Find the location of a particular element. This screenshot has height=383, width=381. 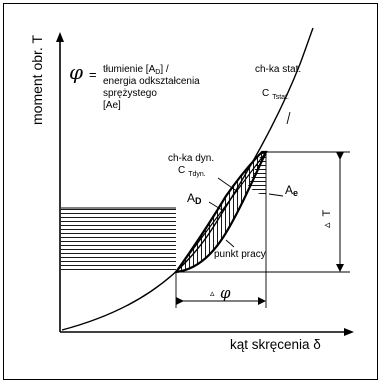

ad-leader-line is located at coordinates (215, 206).